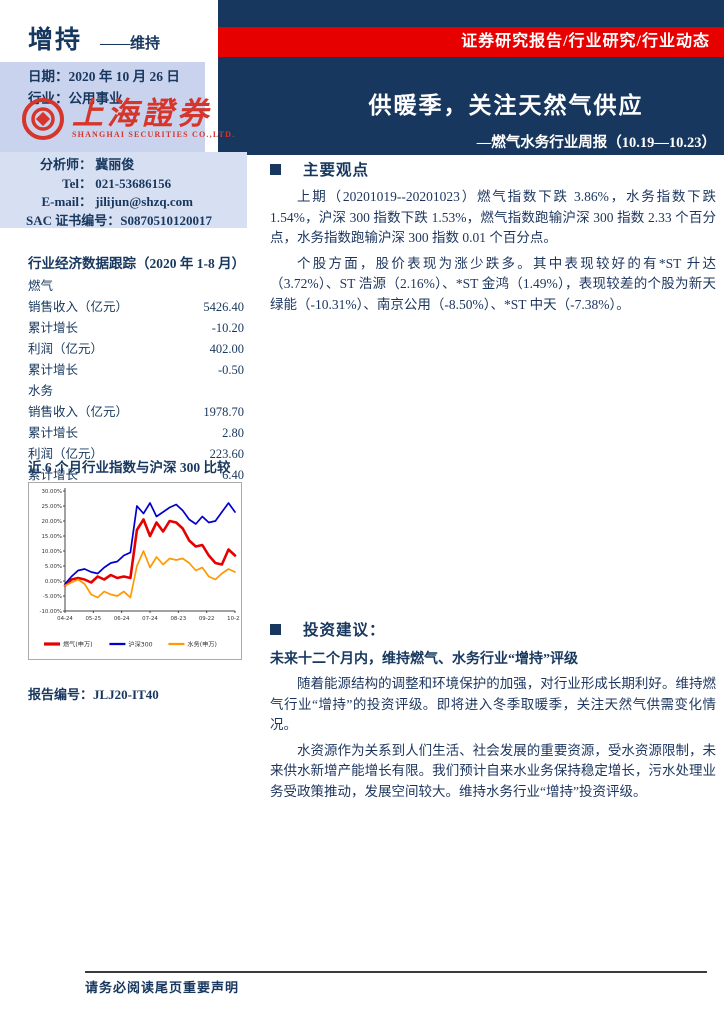 This screenshot has height=1024, width=724. I want to click on row-value: 1978.70, so click(223, 412).